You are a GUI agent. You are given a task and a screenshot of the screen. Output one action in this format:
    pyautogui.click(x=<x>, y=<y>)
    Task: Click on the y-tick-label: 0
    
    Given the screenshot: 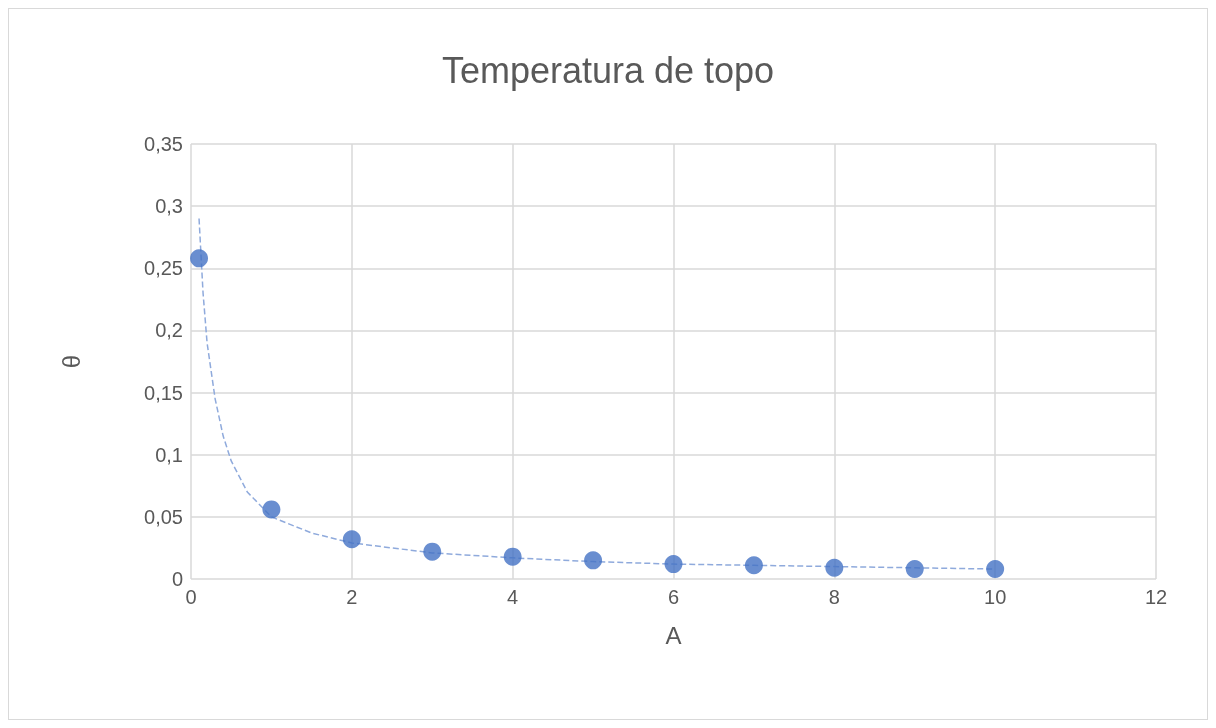 What is the action you would take?
    pyautogui.click(x=177, y=579)
    